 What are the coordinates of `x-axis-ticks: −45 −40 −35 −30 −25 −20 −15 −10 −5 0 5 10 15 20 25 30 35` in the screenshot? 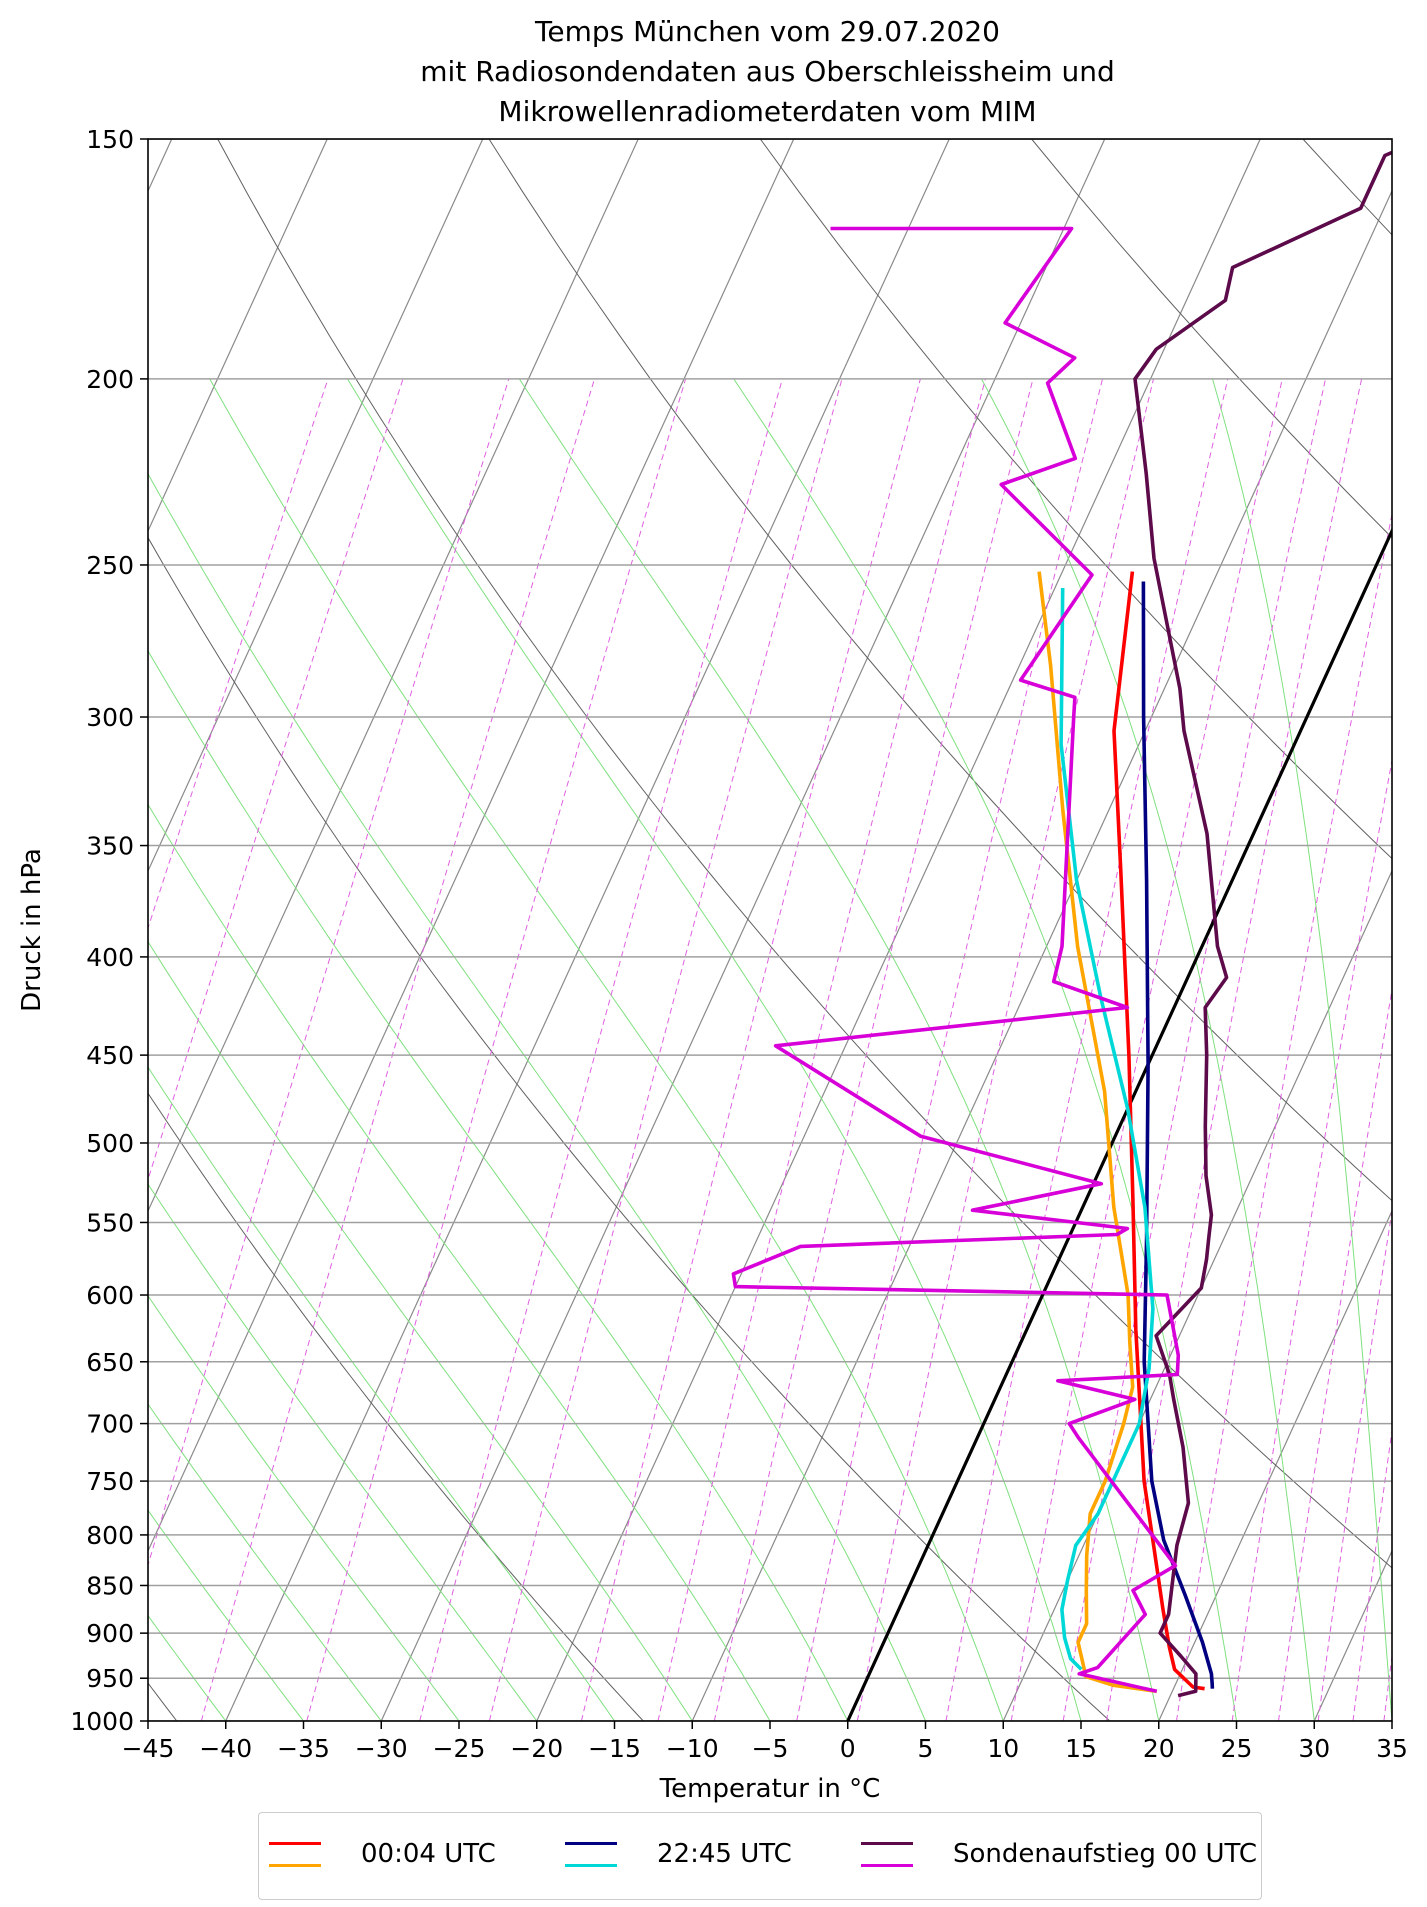 It's located at (765, 1742).